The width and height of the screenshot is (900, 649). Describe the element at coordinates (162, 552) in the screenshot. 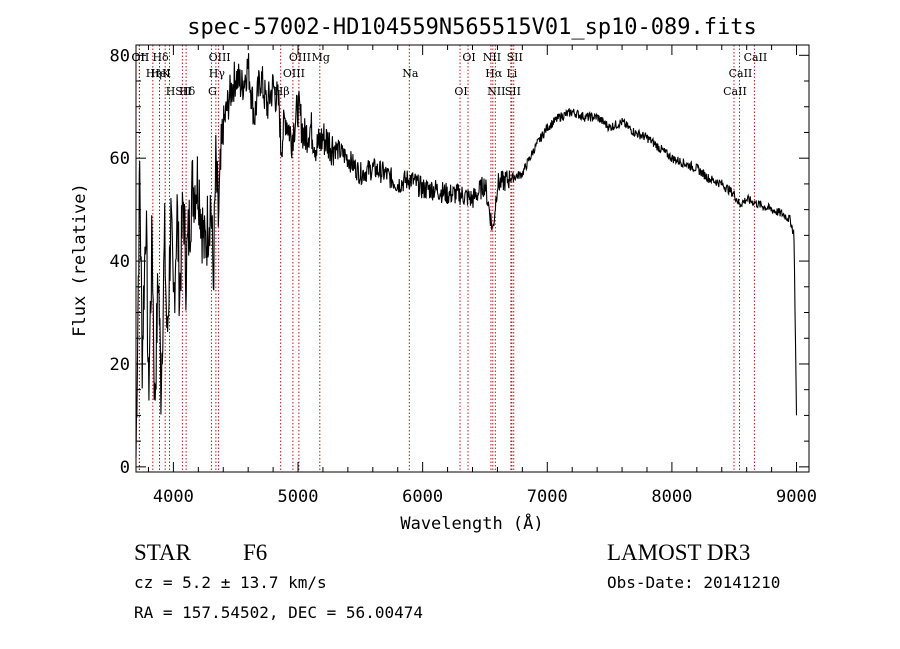

I see `object-class: STAR` at that location.